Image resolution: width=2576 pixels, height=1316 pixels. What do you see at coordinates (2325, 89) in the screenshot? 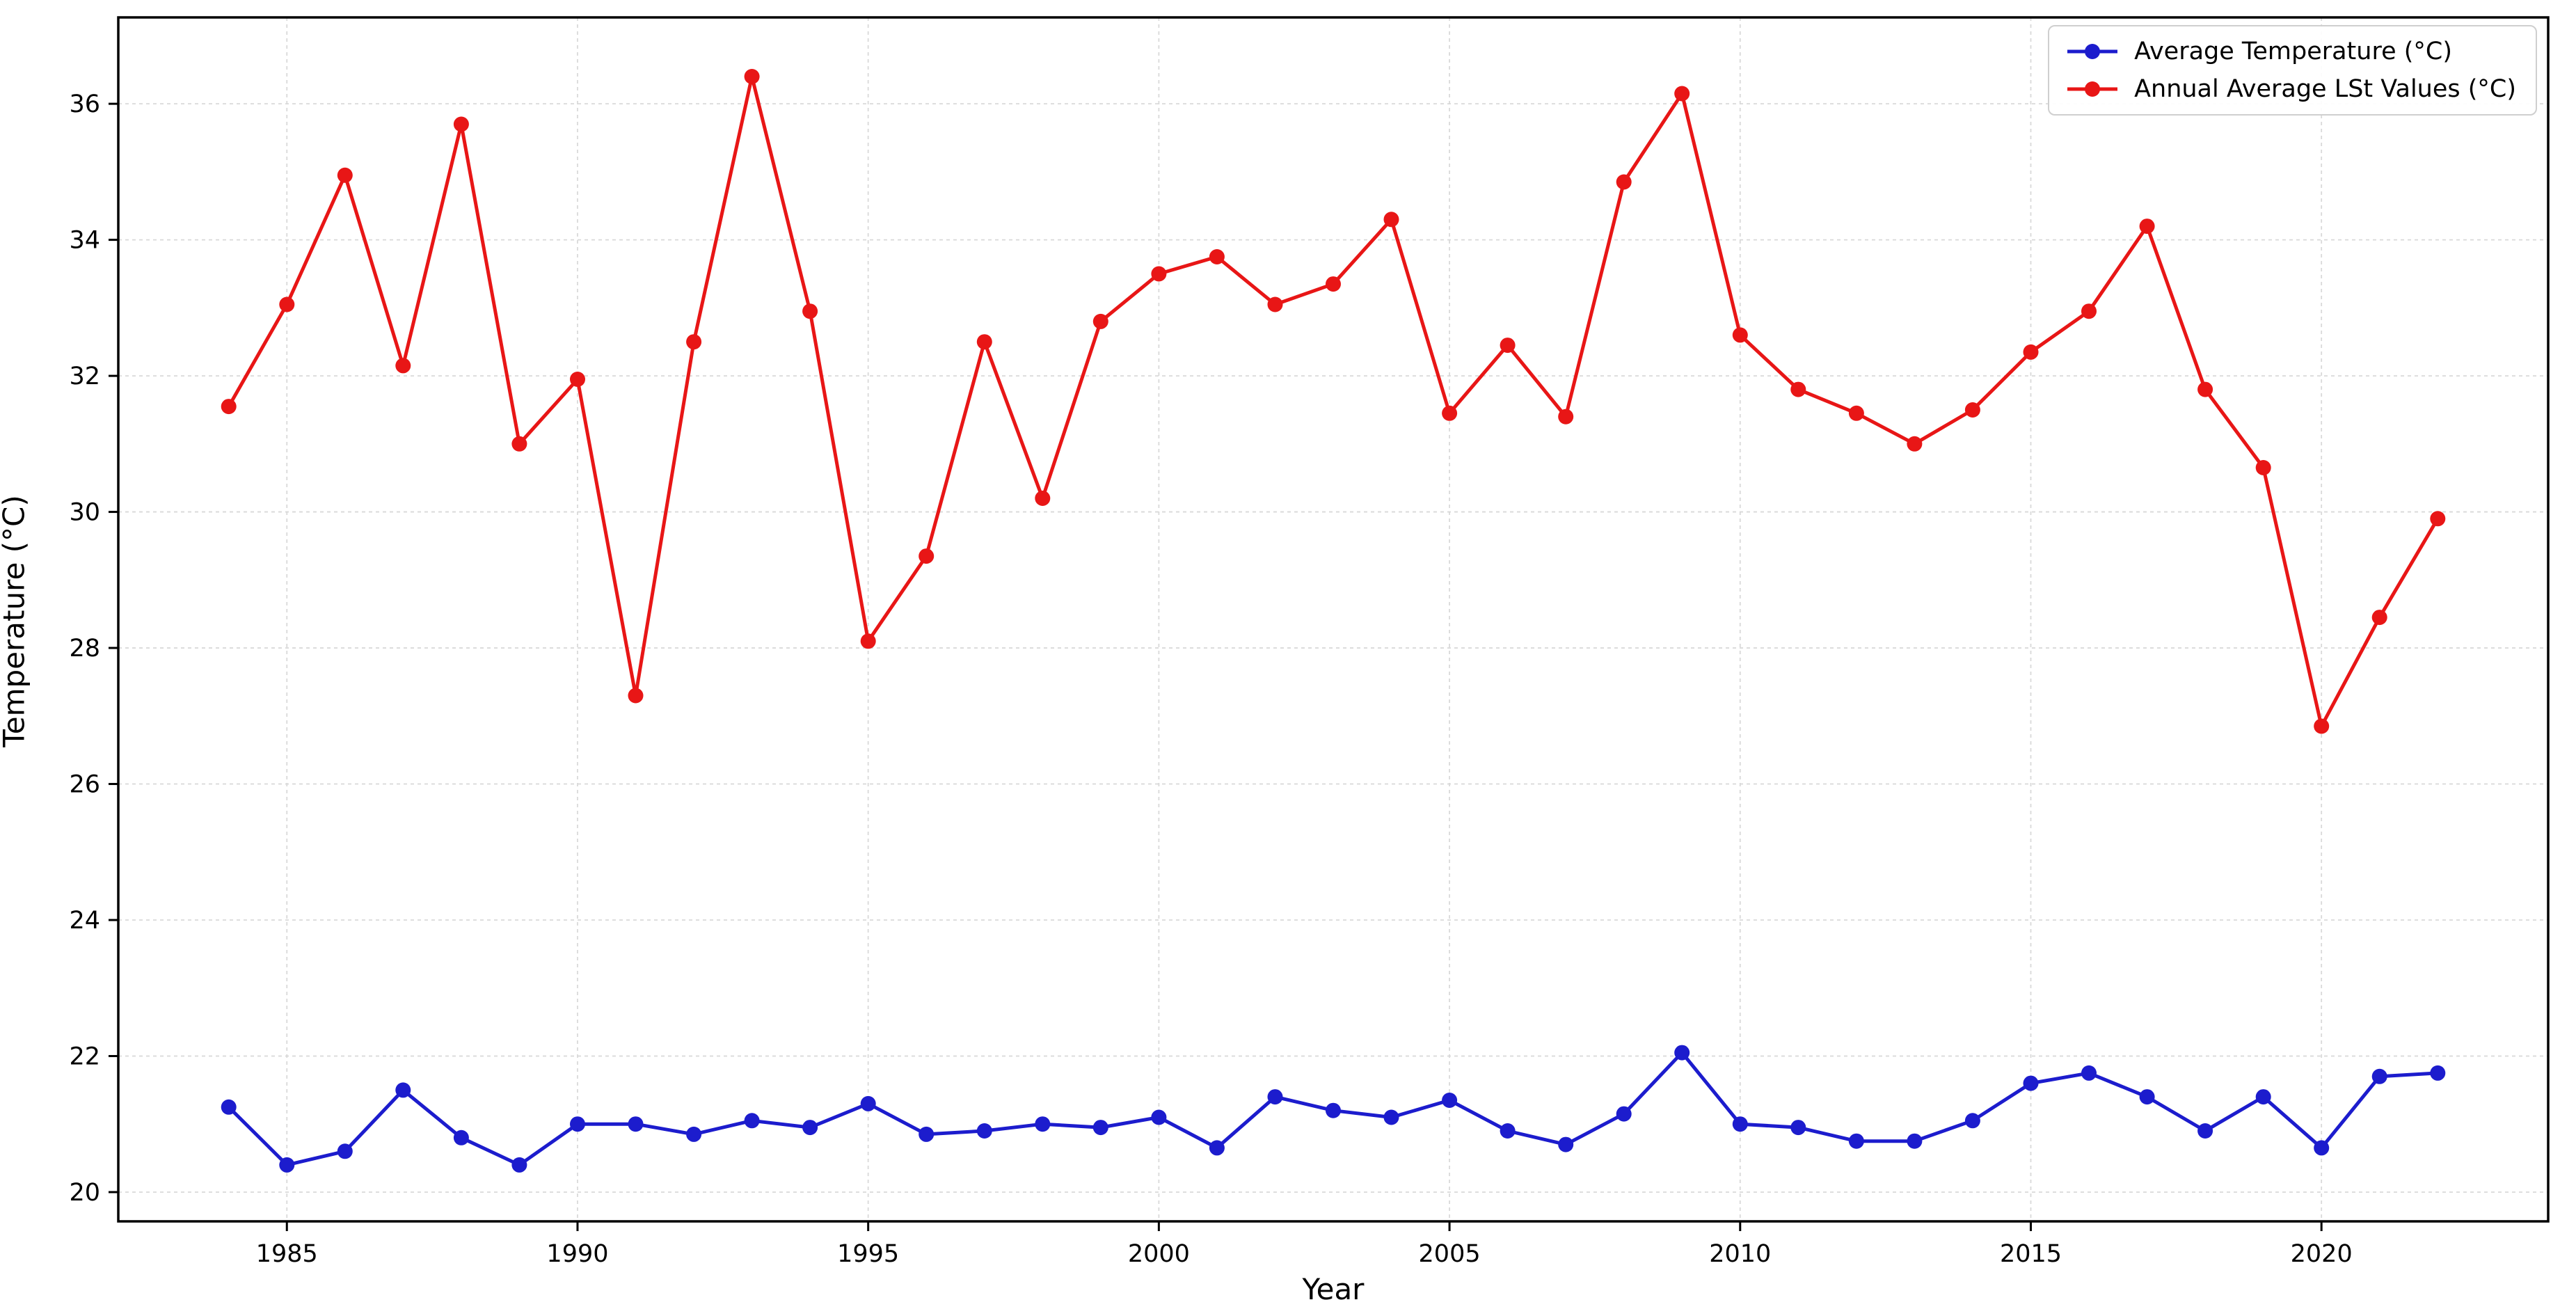
I see `legend-label: Annual Average LSt Values (°C)` at bounding box center [2325, 89].